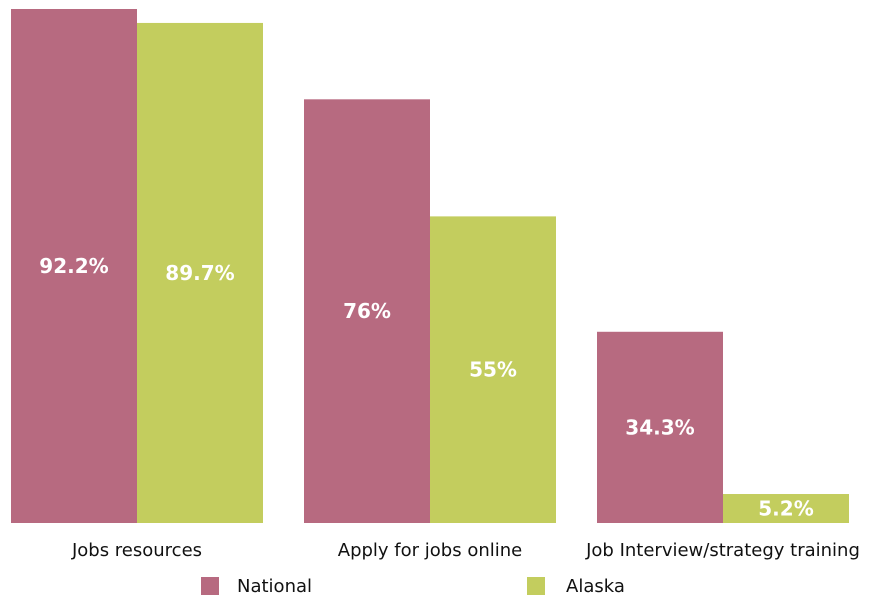 Image resolution: width=888 pixels, height=603 pixels. I want to click on bar-value-label: 92.2%, so click(73, 266).